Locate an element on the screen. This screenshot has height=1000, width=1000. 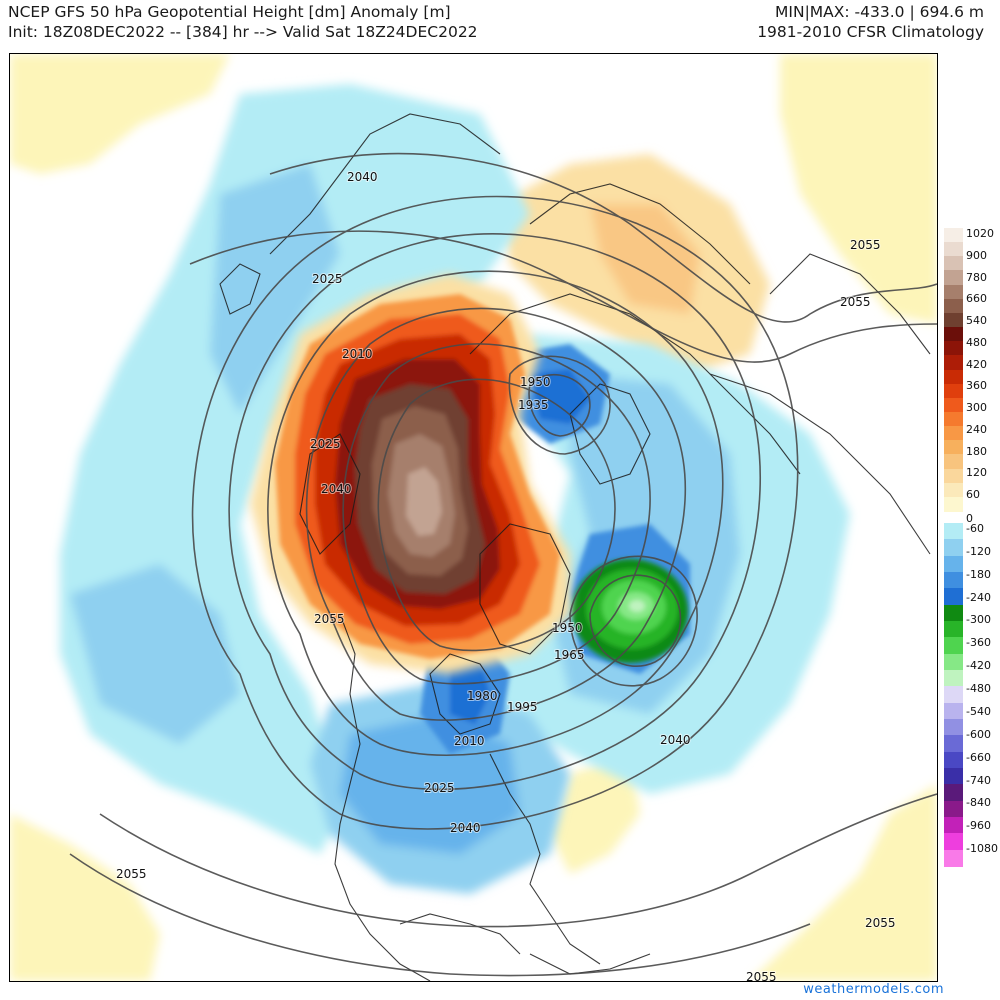
anomaly-warm-peak is located at coordinates (424, 501).